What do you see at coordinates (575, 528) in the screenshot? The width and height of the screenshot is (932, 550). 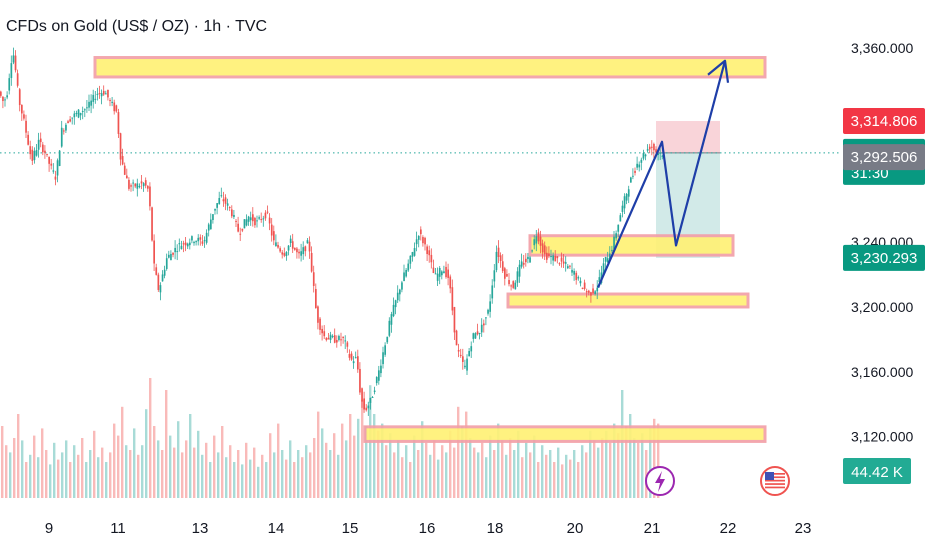 I see `x-tick-label: 20` at bounding box center [575, 528].